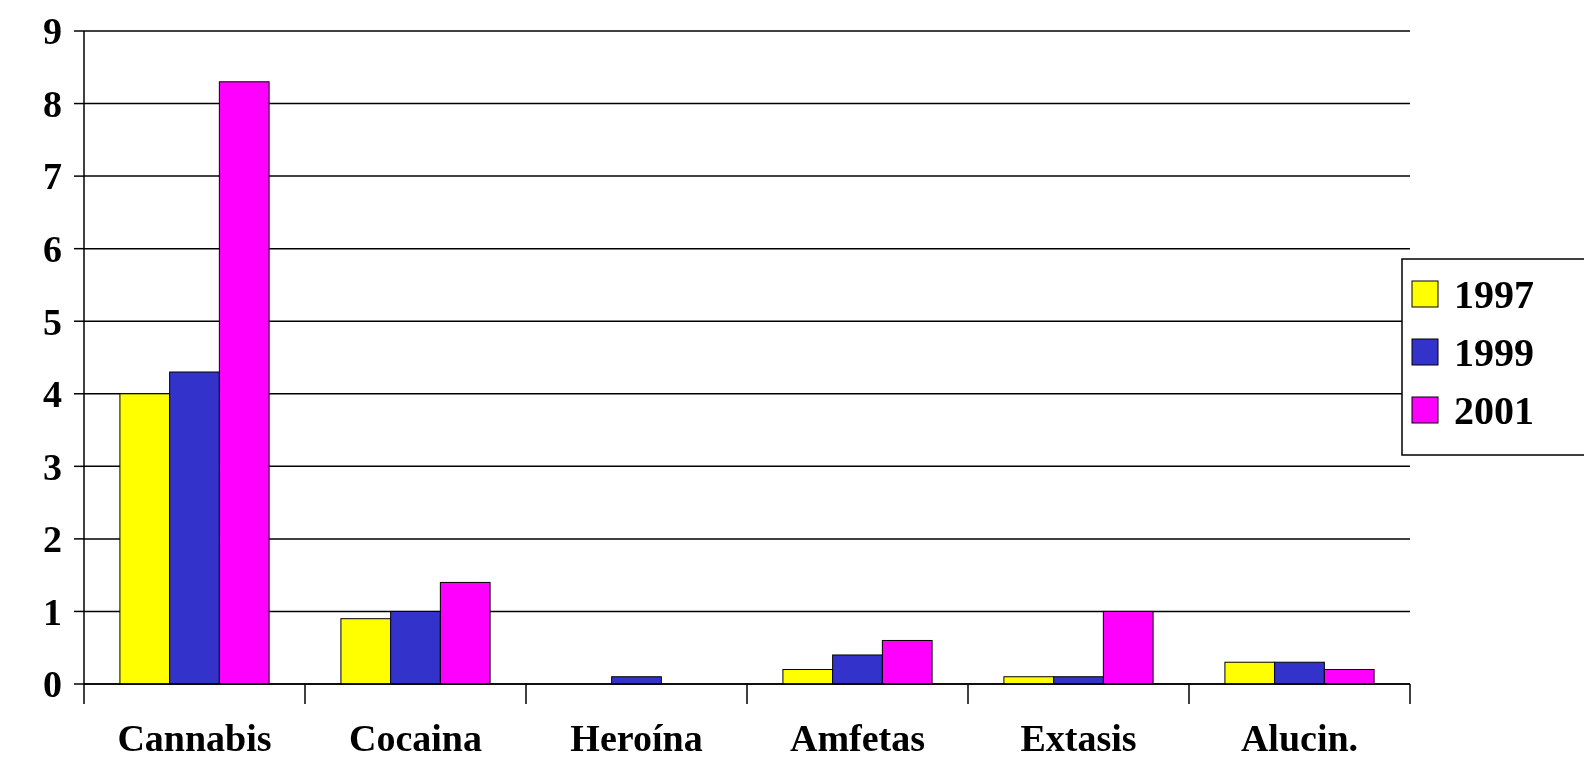 Image resolution: width=1592 pixels, height=773 pixels. I want to click on y-tick-label: 2, so click(52, 539).